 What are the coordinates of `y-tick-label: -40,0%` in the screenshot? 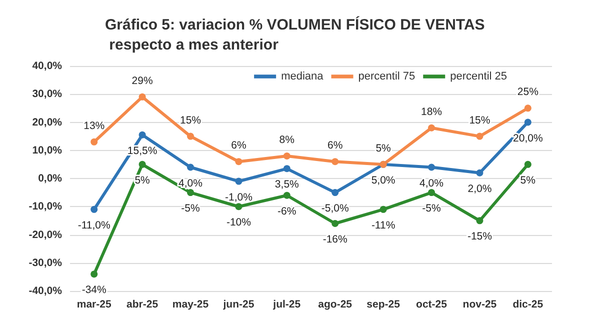 It's located at (45, 291).